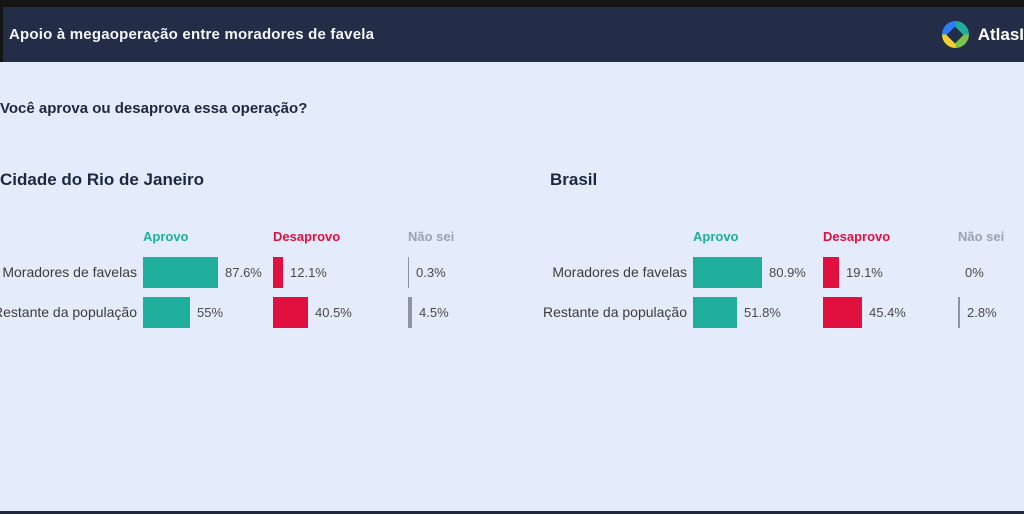 Image resolution: width=1024 pixels, height=514 pixels. What do you see at coordinates (154, 108) in the screenshot?
I see `survey-question: Você aprova ou desaprova essa operação?` at bounding box center [154, 108].